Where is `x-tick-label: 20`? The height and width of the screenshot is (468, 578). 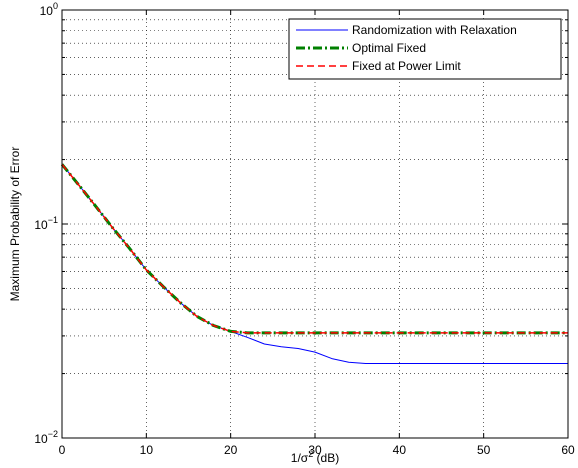
x-tick-label: 20 is located at coordinates (231, 450).